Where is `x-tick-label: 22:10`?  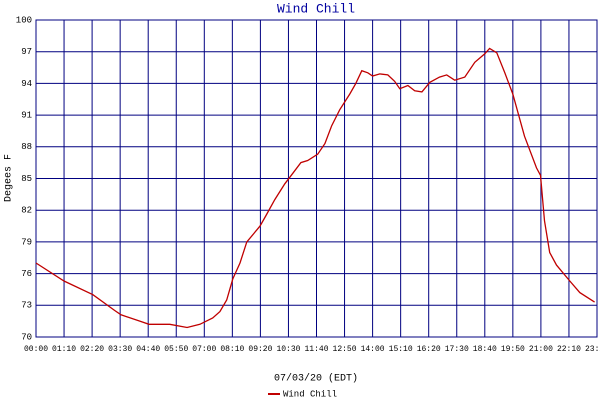
x-tick-label: 22:10 is located at coordinates (569, 349).